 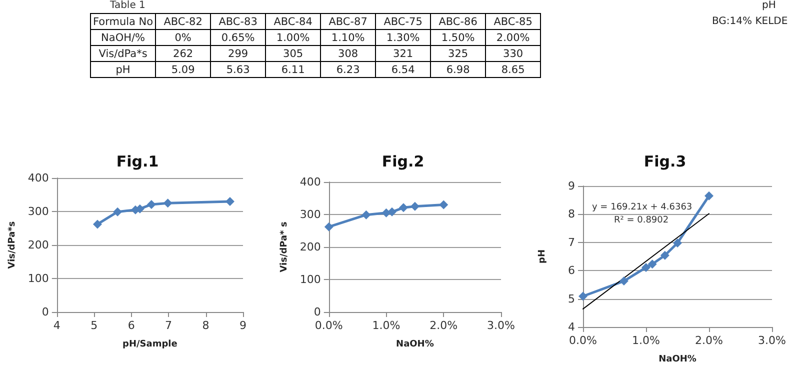 I want to click on x-tick-label: 8, so click(x=206, y=325).